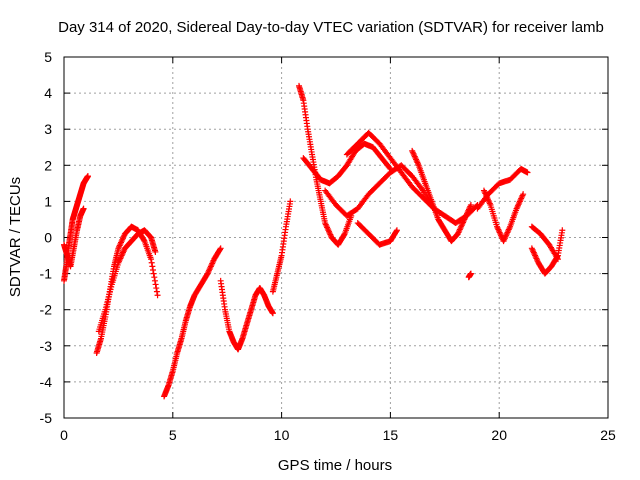 Image resolution: width=640 pixels, height=480 pixels. Describe the element at coordinates (347, 163) in the screenshot. I see `series-i` at that location.